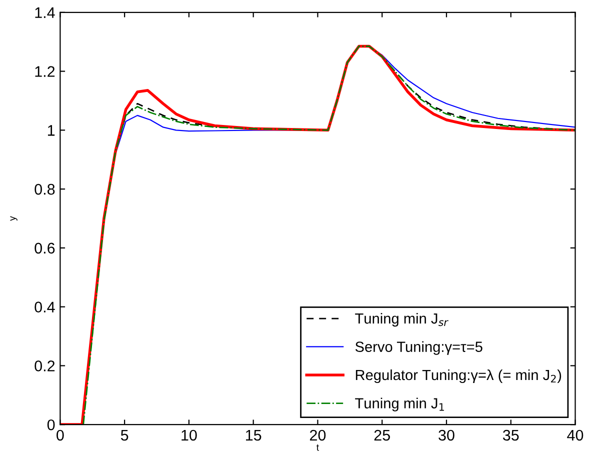 The height and width of the screenshot is (459, 590). Describe the element at coordinates (318, 435) in the screenshot. I see `x-tick-label: 20` at that location.